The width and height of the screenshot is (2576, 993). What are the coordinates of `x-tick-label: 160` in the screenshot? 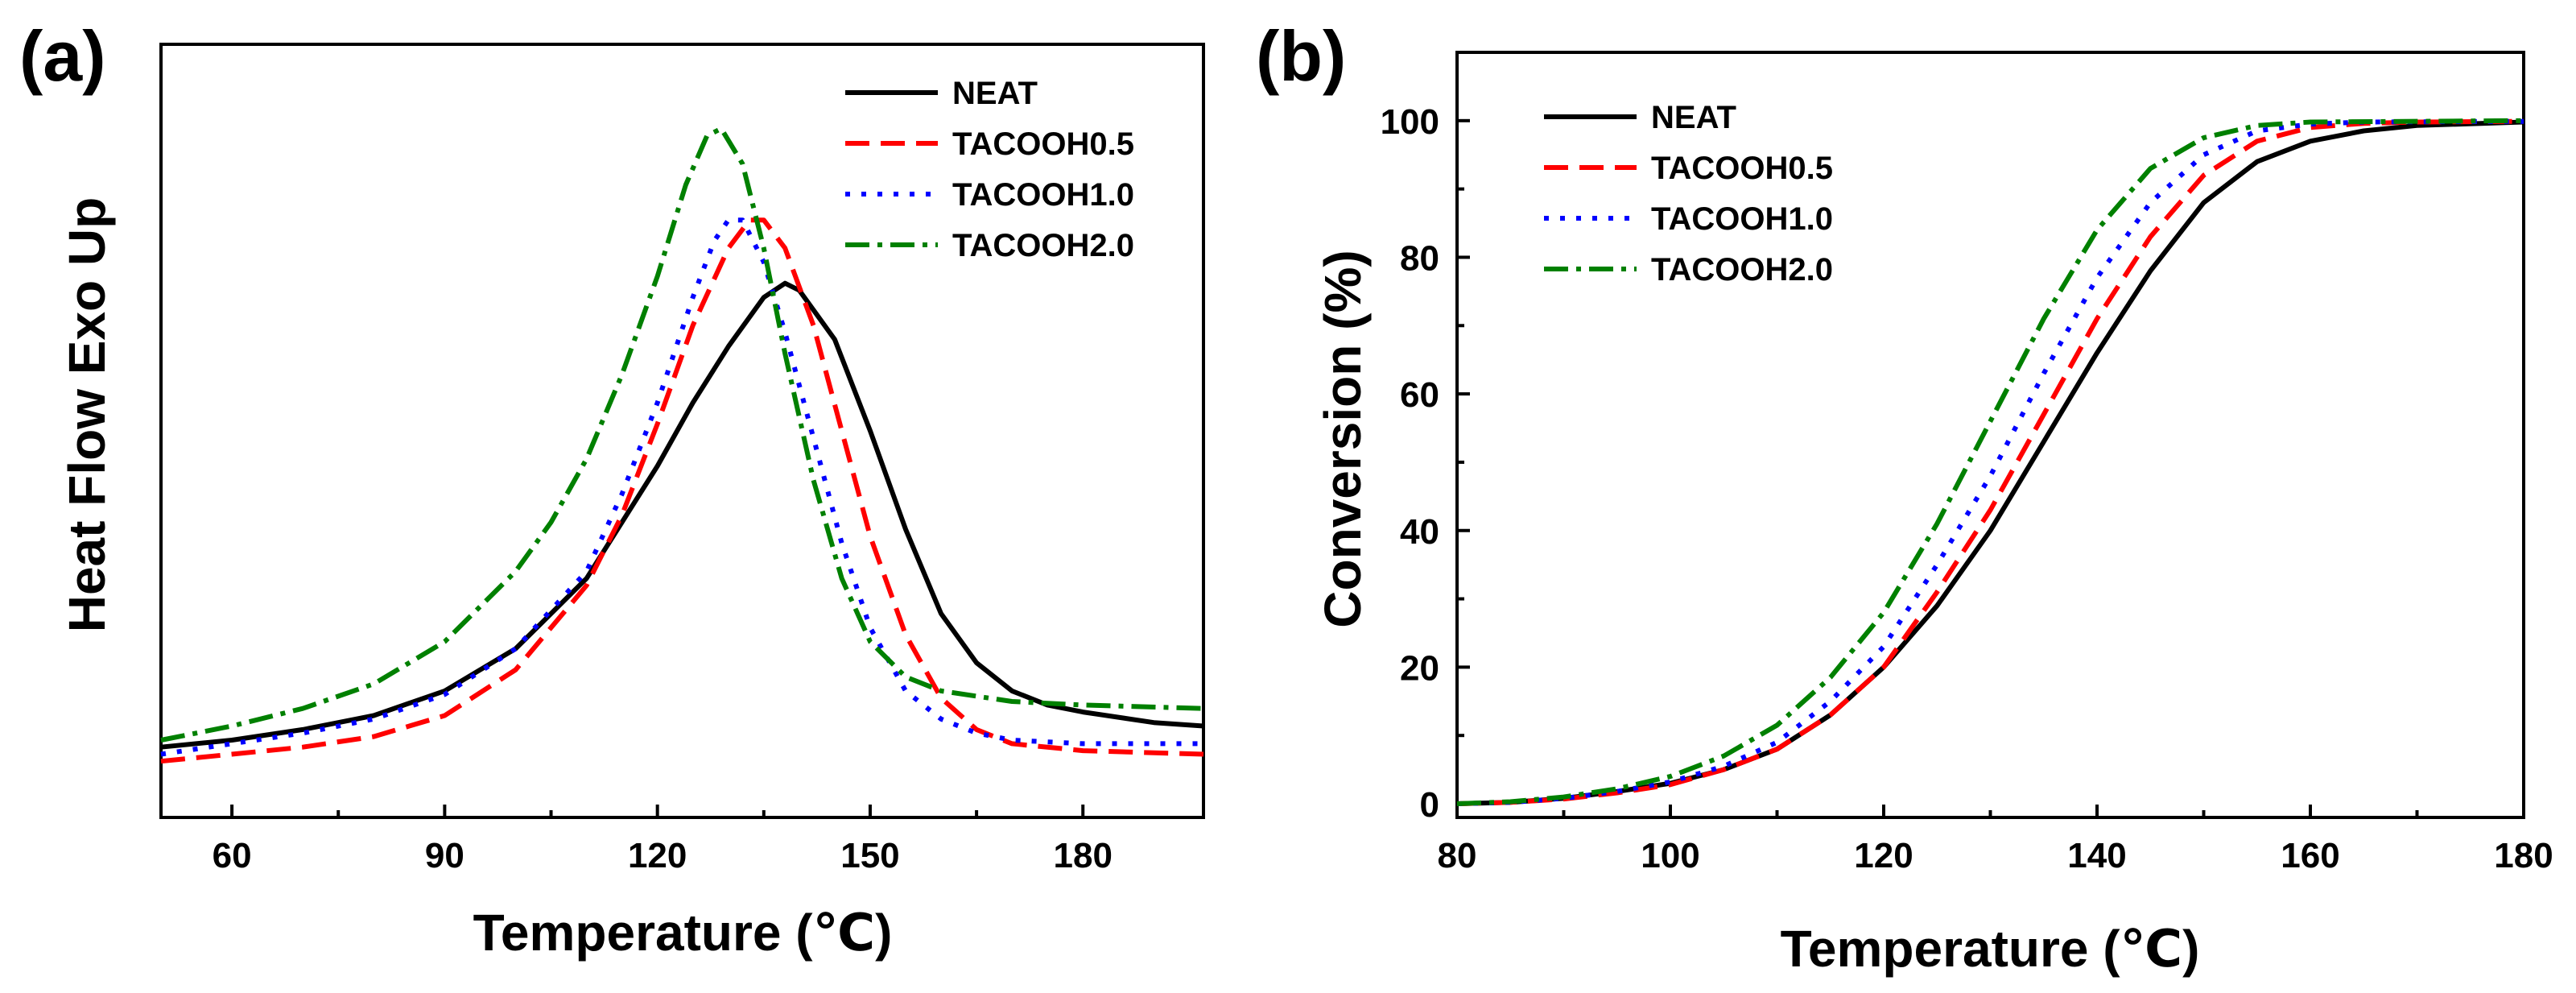 It's located at (2310, 855).